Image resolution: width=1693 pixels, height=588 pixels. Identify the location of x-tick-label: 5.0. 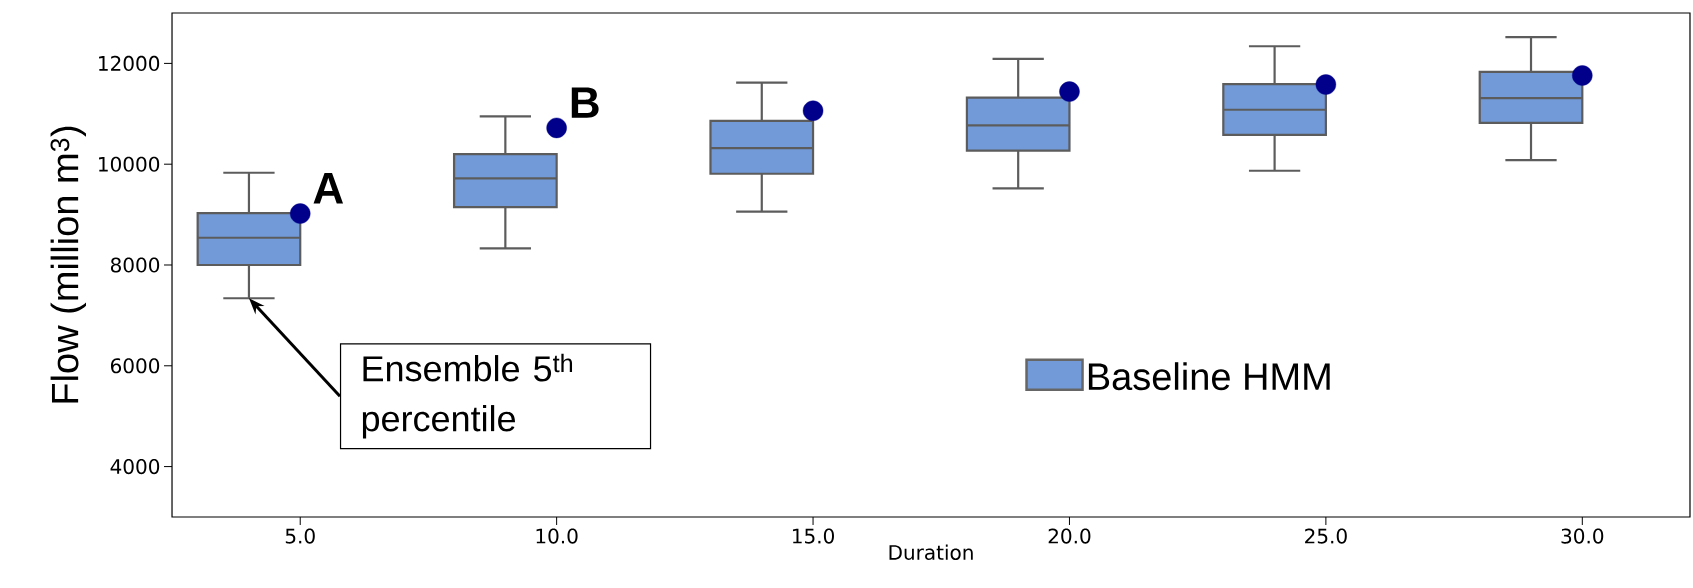
(300, 536).